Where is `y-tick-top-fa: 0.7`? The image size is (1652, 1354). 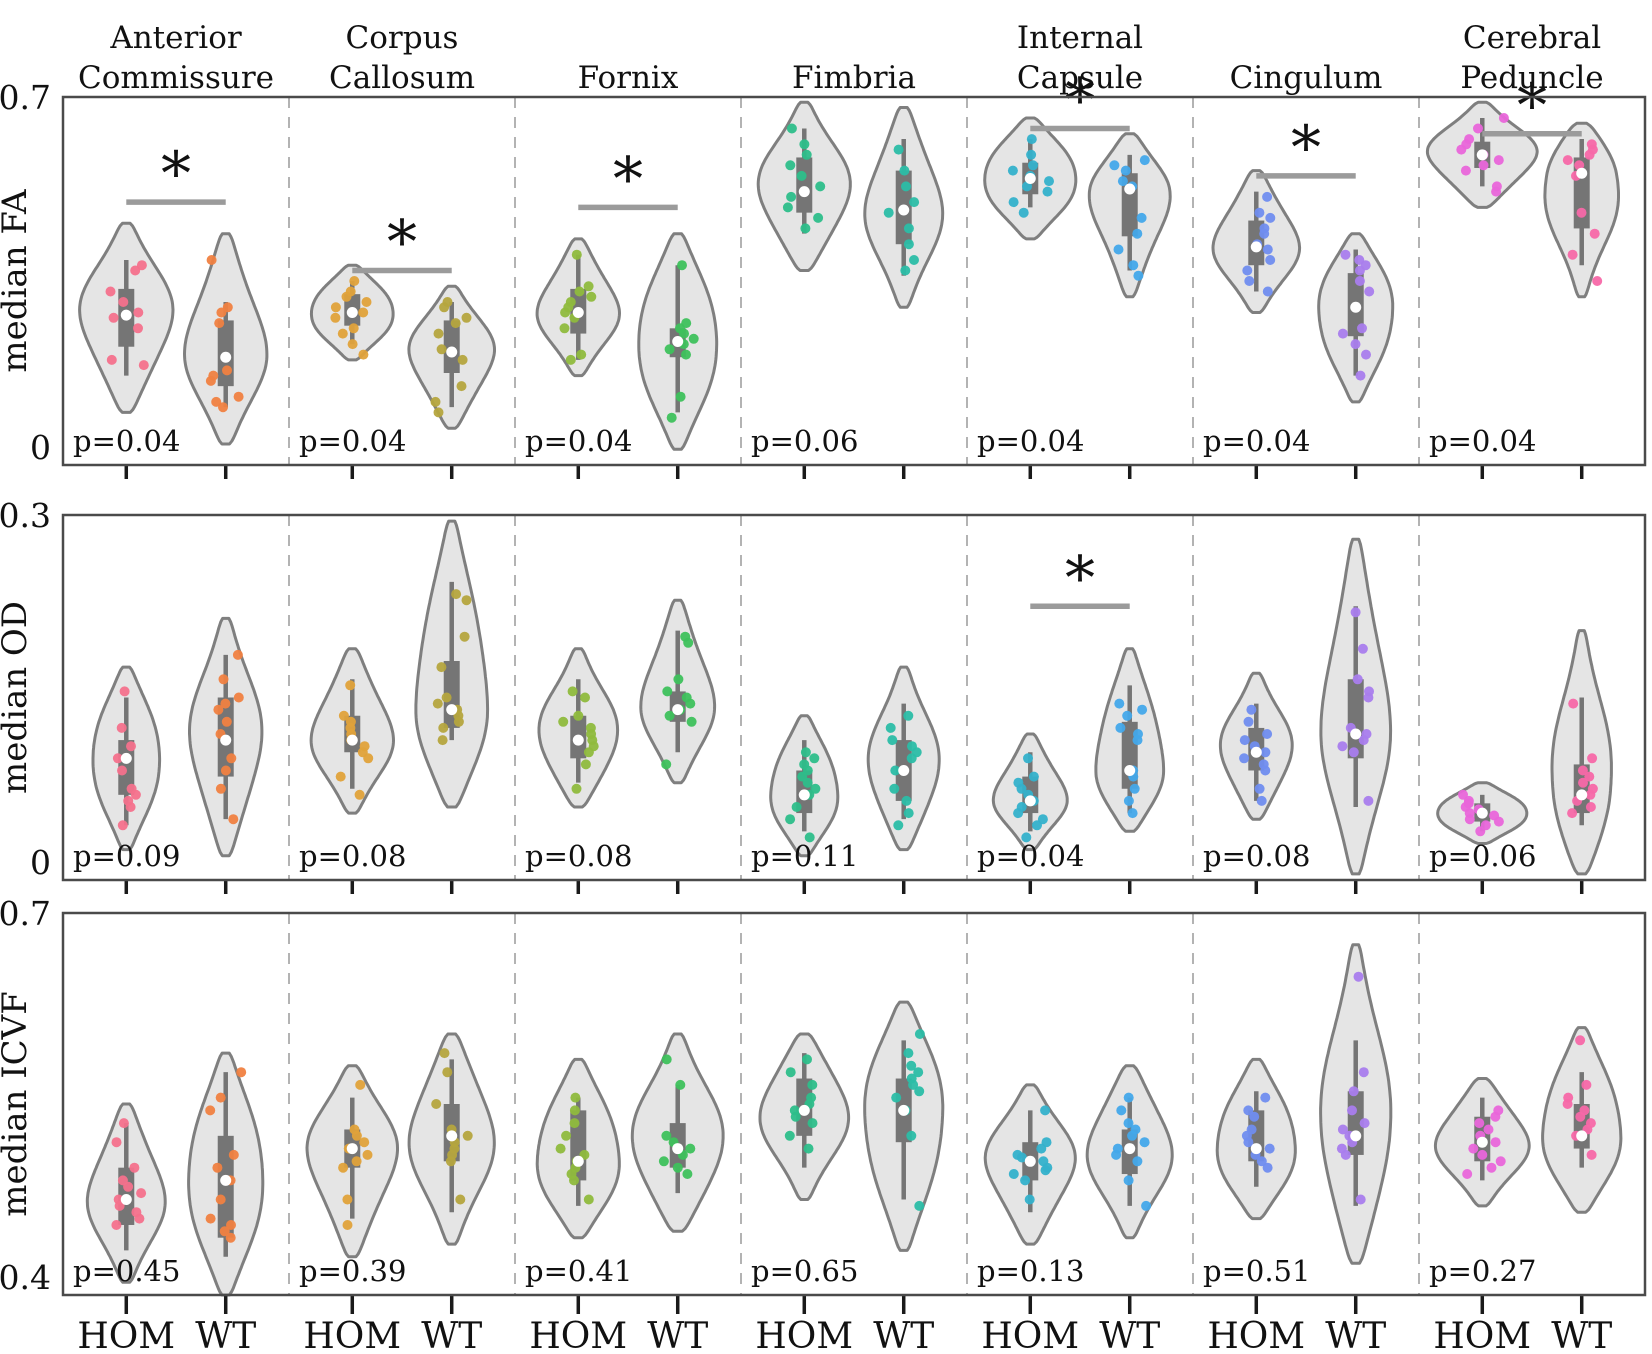 y-tick-top-fa: 0.7 is located at coordinates (25, 97).